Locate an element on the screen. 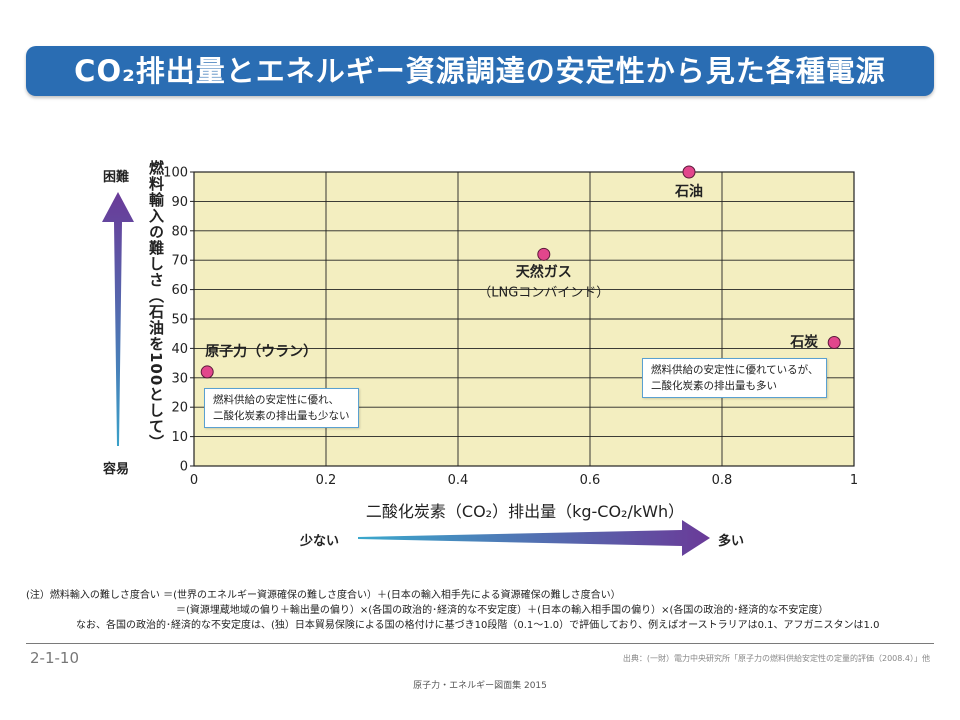  x-axis-label: 二酸化炭素（CO₂）排出量（kg-CO₂/kWh） is located at coordinates (525, 511).